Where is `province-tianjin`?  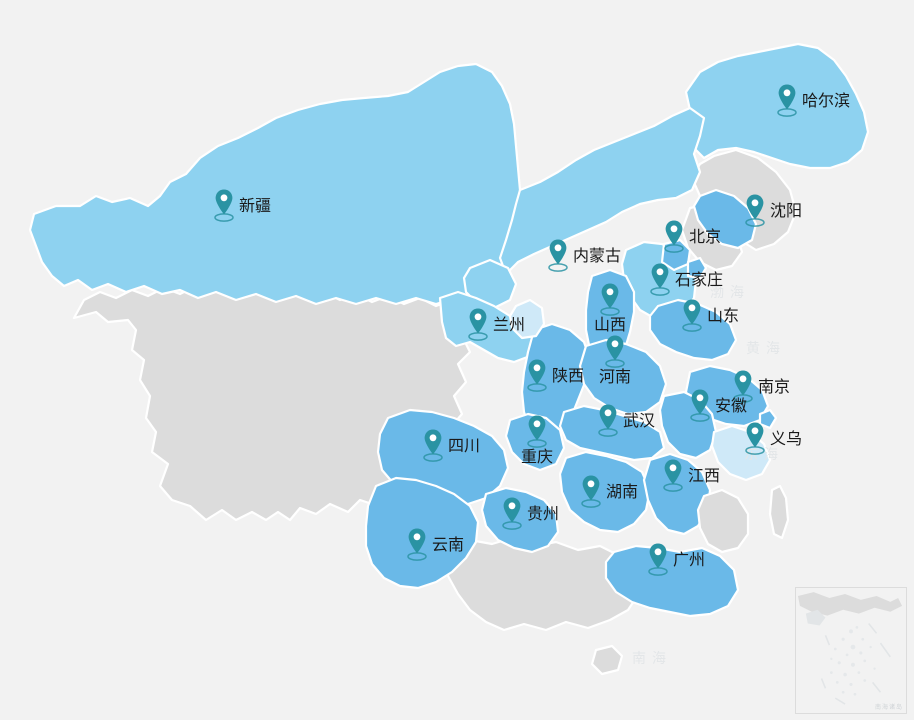
province-tianjin is located at coordinates (697, 268).